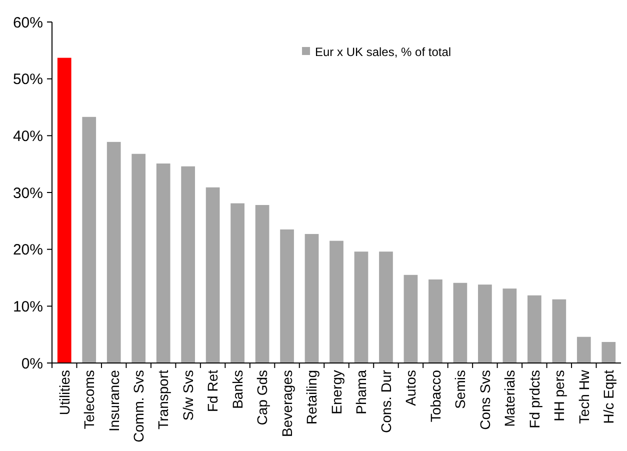 This screenshot has width=627, height=451. Describe the element at coordinates (460, 389) in the screenshot. I see `x-tick-label: Semis` at that location.